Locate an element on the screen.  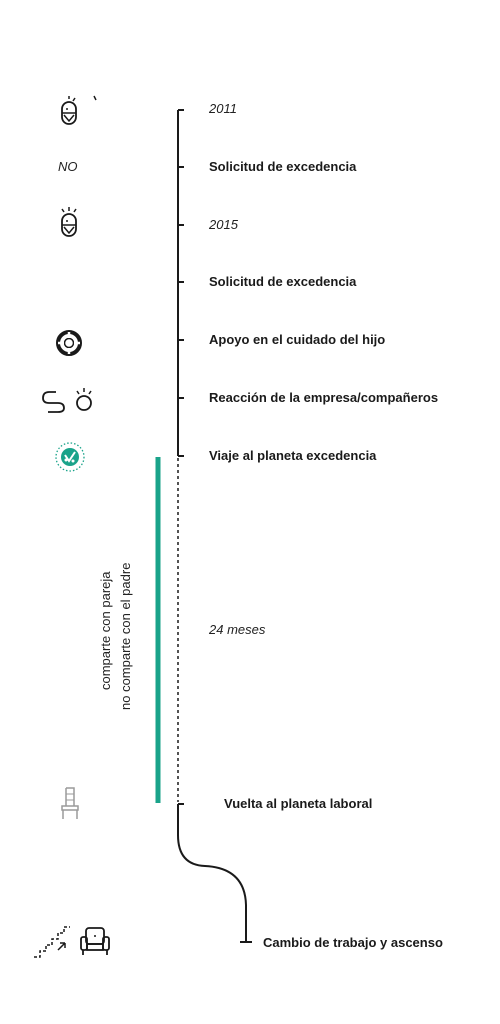
event-label-2015: 2015 is located at coordinates (223, 224).